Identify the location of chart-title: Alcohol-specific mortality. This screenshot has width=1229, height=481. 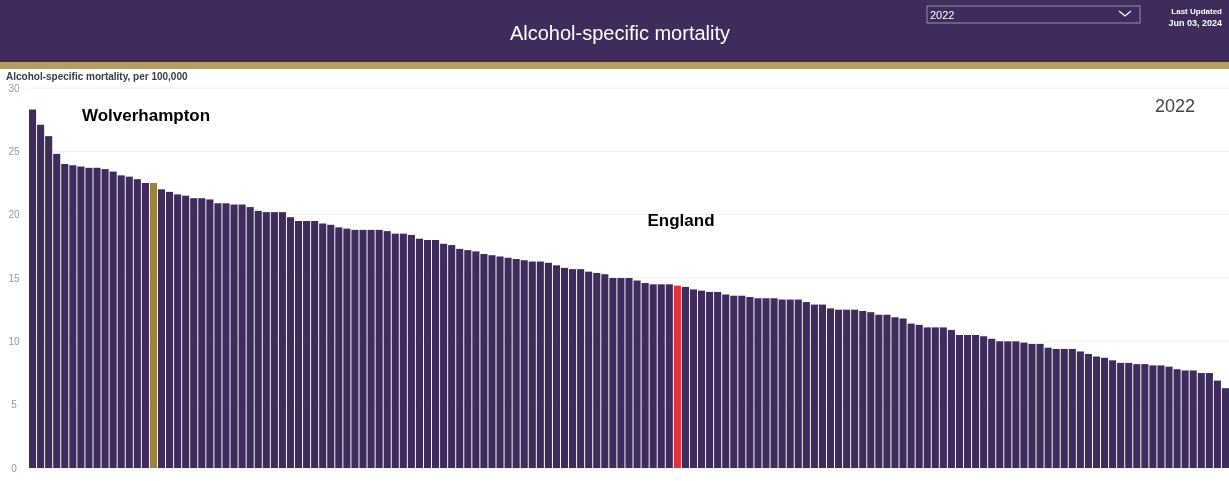
(620, 33).